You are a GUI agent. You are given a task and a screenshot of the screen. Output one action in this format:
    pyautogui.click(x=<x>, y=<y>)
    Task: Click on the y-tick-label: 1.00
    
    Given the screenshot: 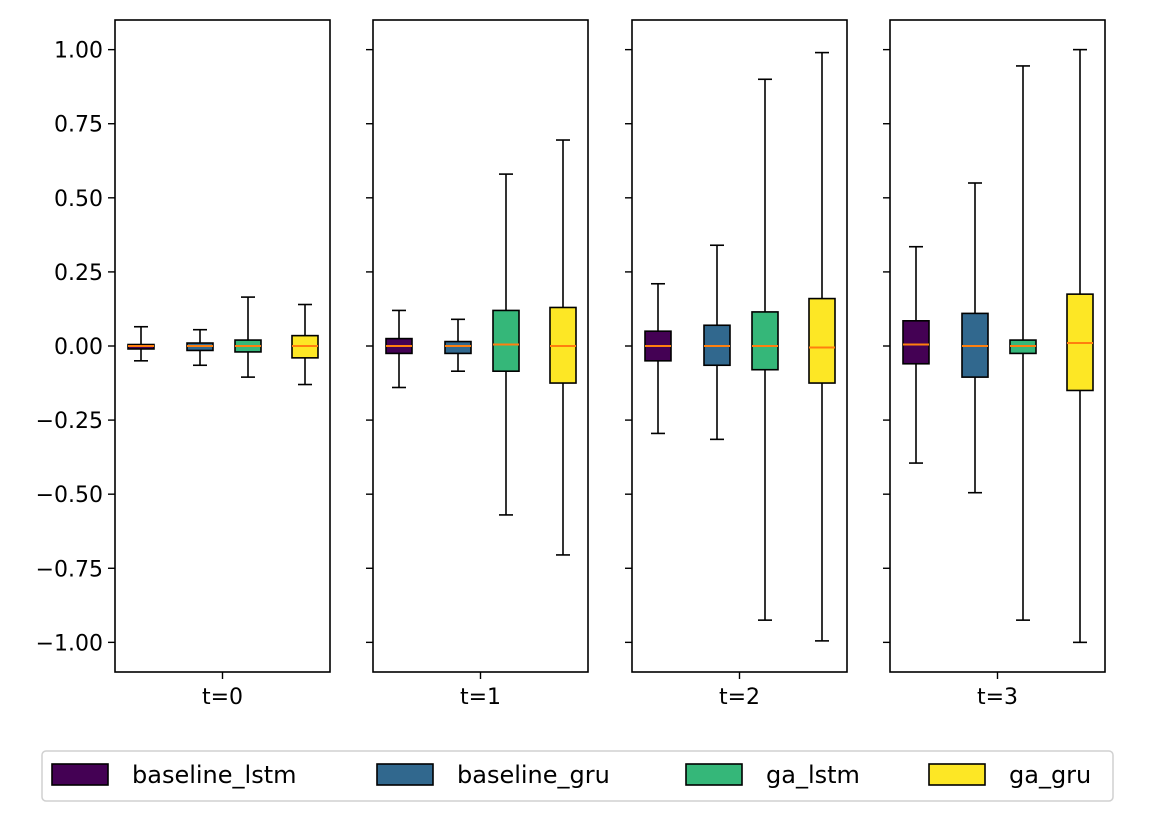 What is the action you would take?
    pyautogui.click(x=78, y=51)
    